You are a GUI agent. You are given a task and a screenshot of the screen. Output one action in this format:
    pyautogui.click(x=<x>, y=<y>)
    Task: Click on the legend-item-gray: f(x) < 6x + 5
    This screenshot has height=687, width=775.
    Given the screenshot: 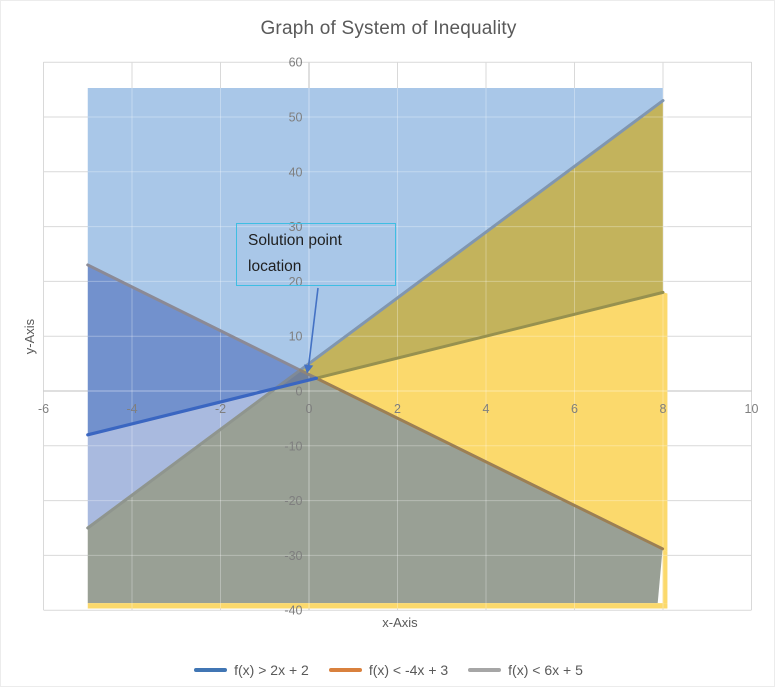 What is the action you would take?
    pyautogui.click(x=525, y=670)
    